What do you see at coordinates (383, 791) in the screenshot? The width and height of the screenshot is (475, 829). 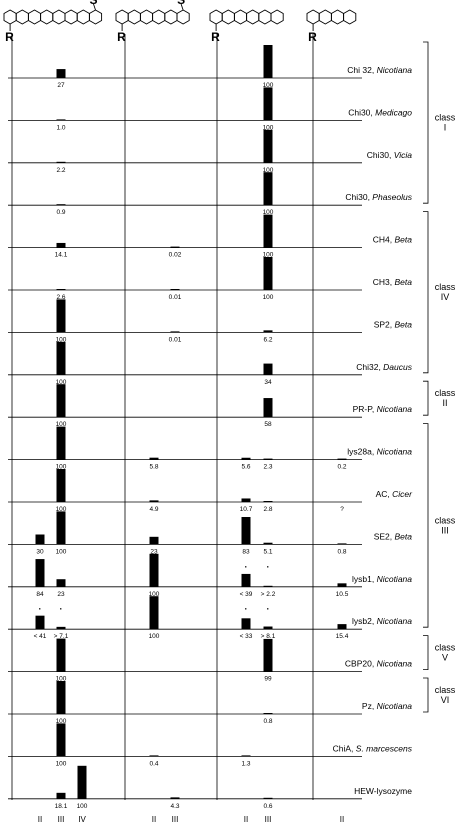 I see `enzyme-label: HEW-lysozyme` at bounding box center [383, 791].